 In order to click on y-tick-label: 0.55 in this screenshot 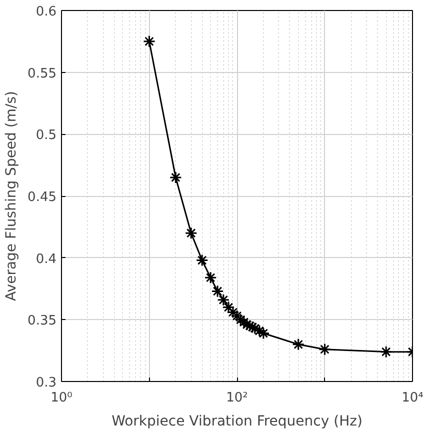, I will do `click(42, 74)`.